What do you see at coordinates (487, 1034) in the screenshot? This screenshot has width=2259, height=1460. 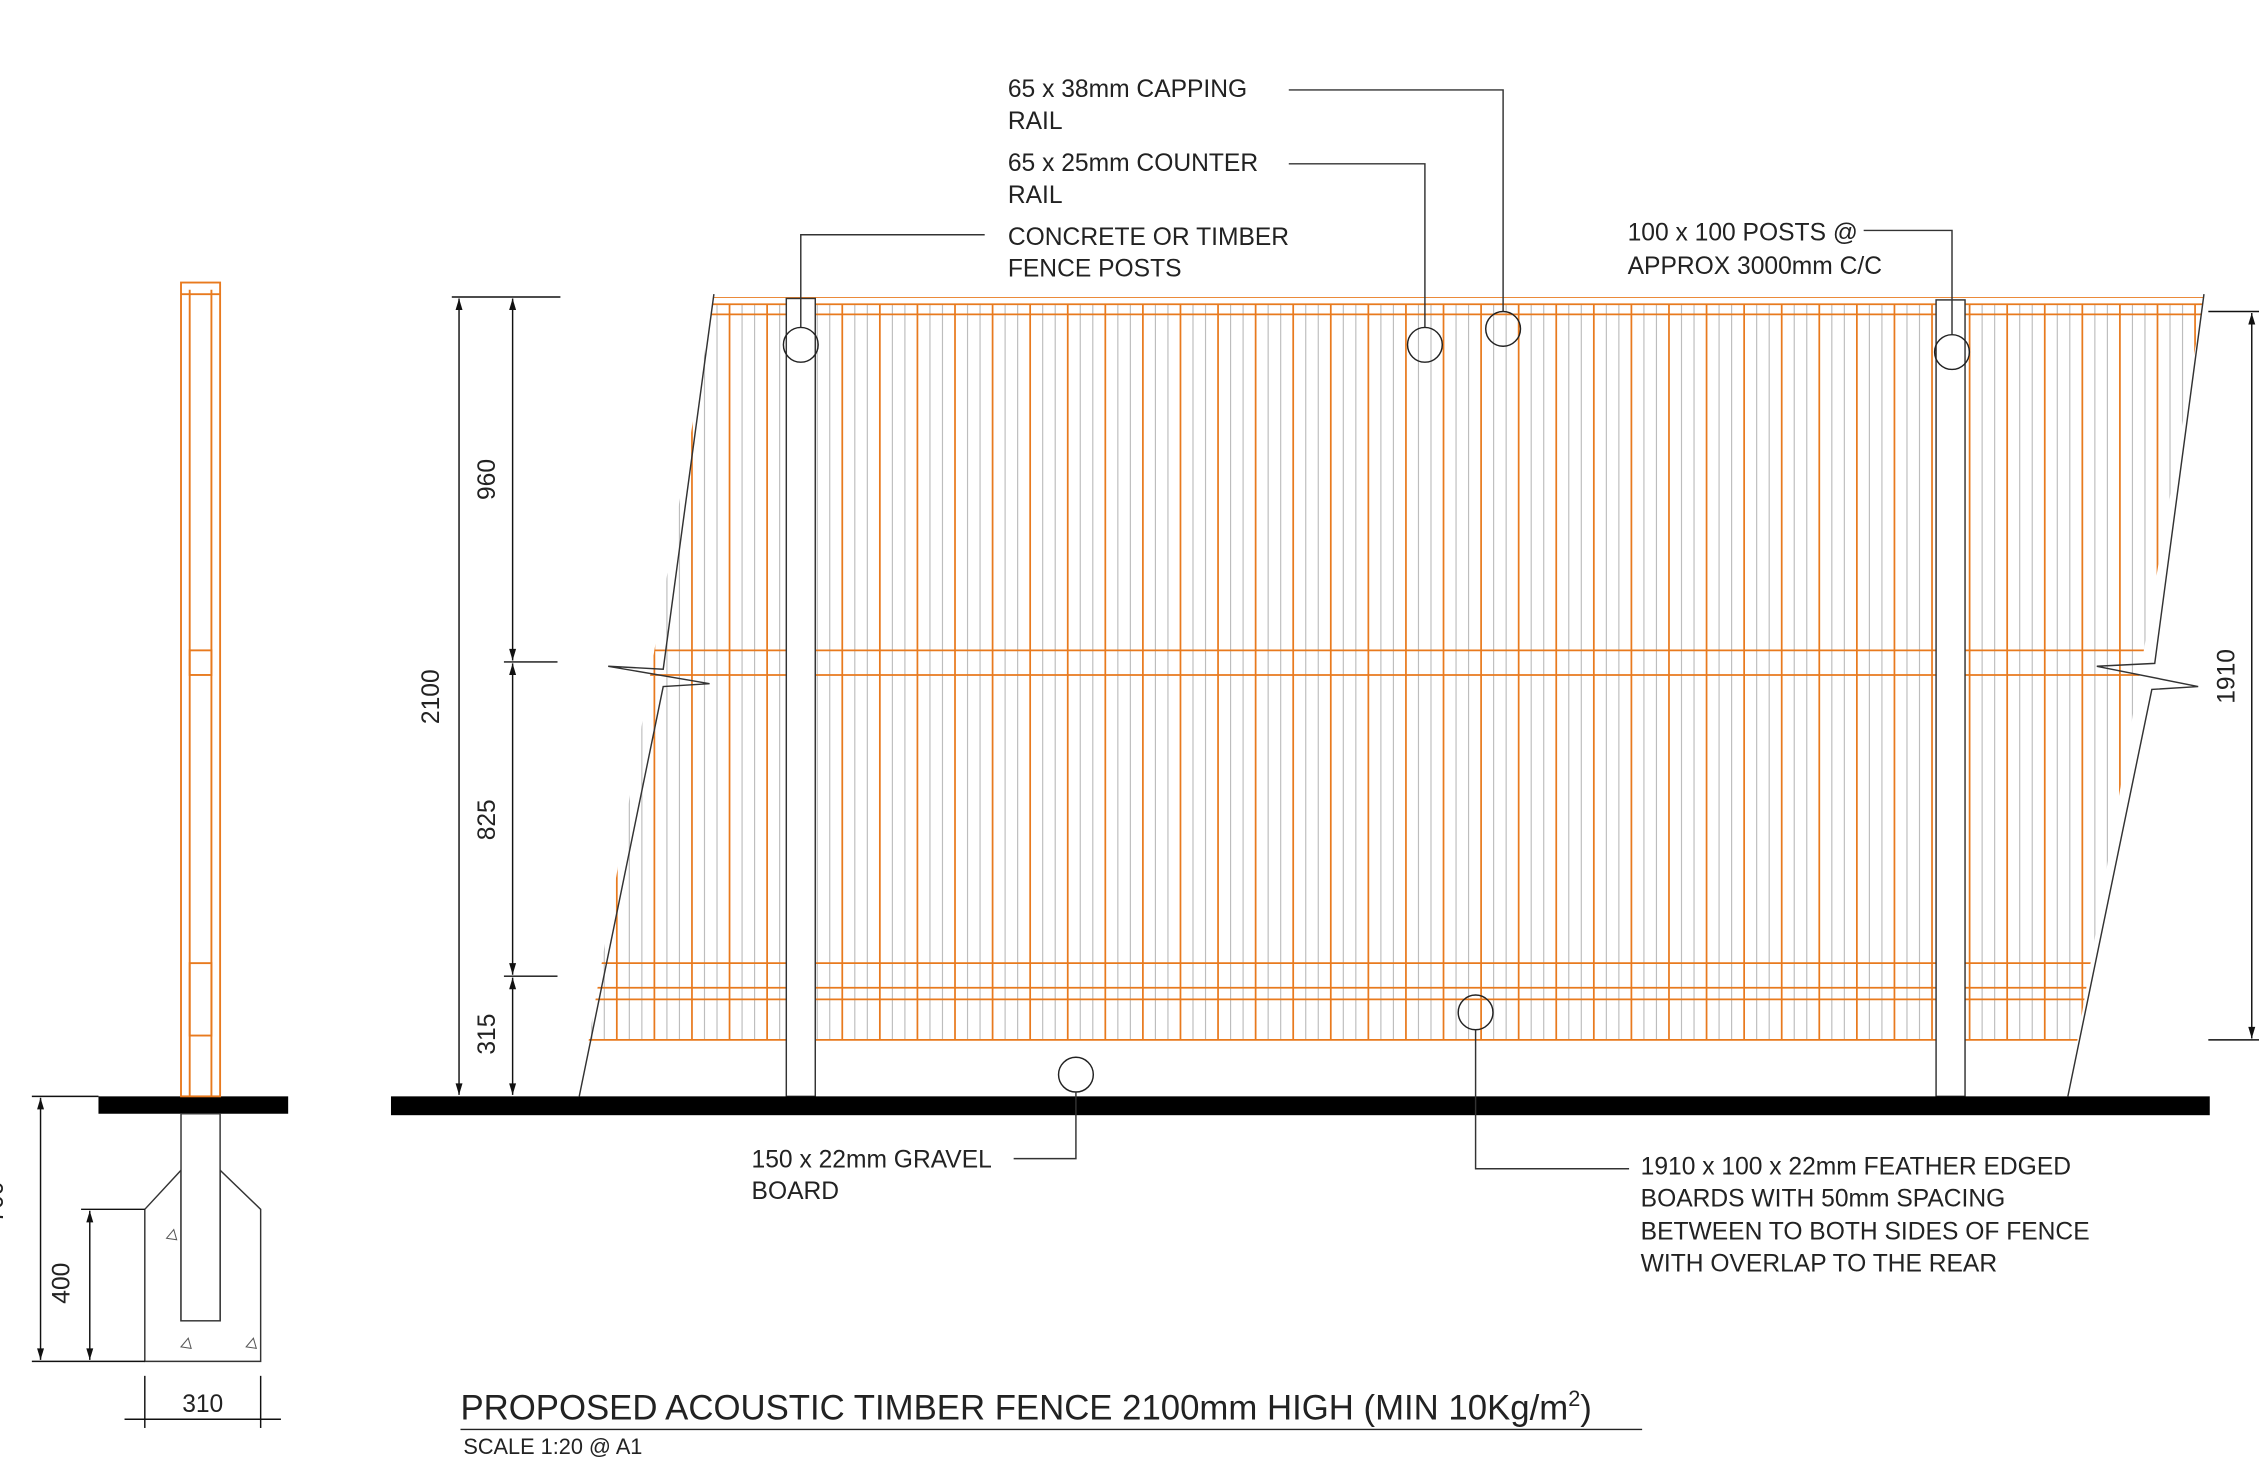 I see `dimension-text: 315` at bounding box center [487, 1034].